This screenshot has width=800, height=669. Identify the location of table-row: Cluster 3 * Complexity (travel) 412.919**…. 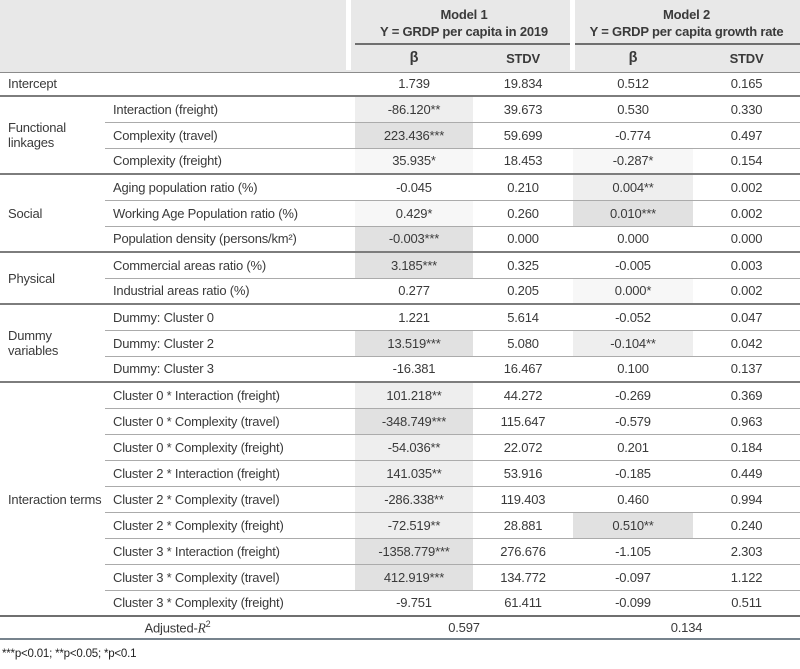
(400, 576).